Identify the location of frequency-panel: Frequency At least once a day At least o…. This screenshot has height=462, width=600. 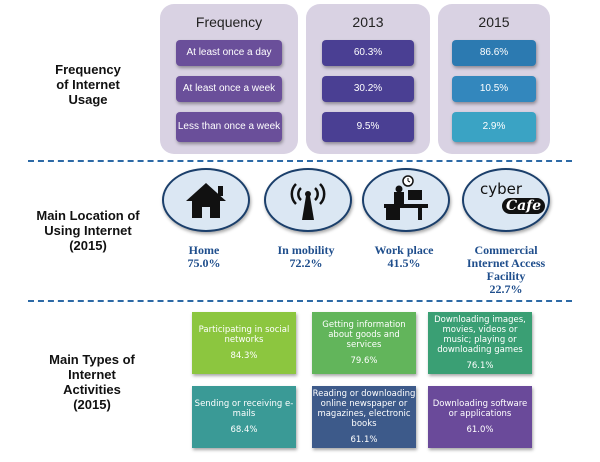
(229, 79).